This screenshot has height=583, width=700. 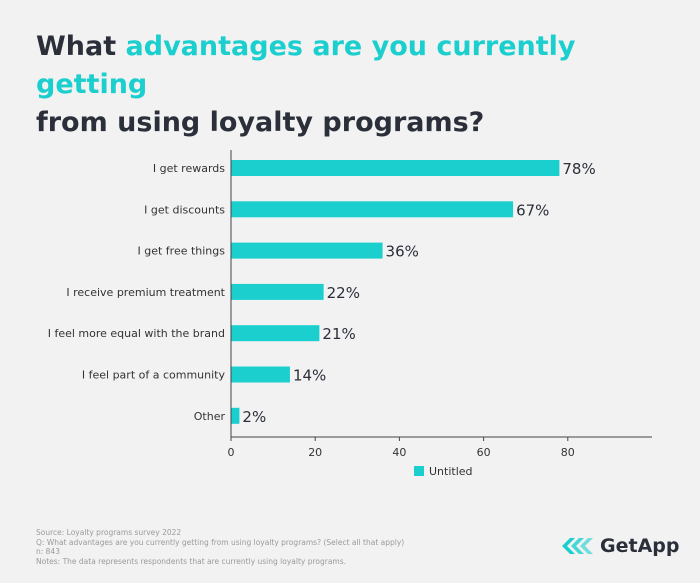 What do you see at coordinates (254, 417) in the screenshot?
I see `data-label: 2%` at bounding box center [254, 417].